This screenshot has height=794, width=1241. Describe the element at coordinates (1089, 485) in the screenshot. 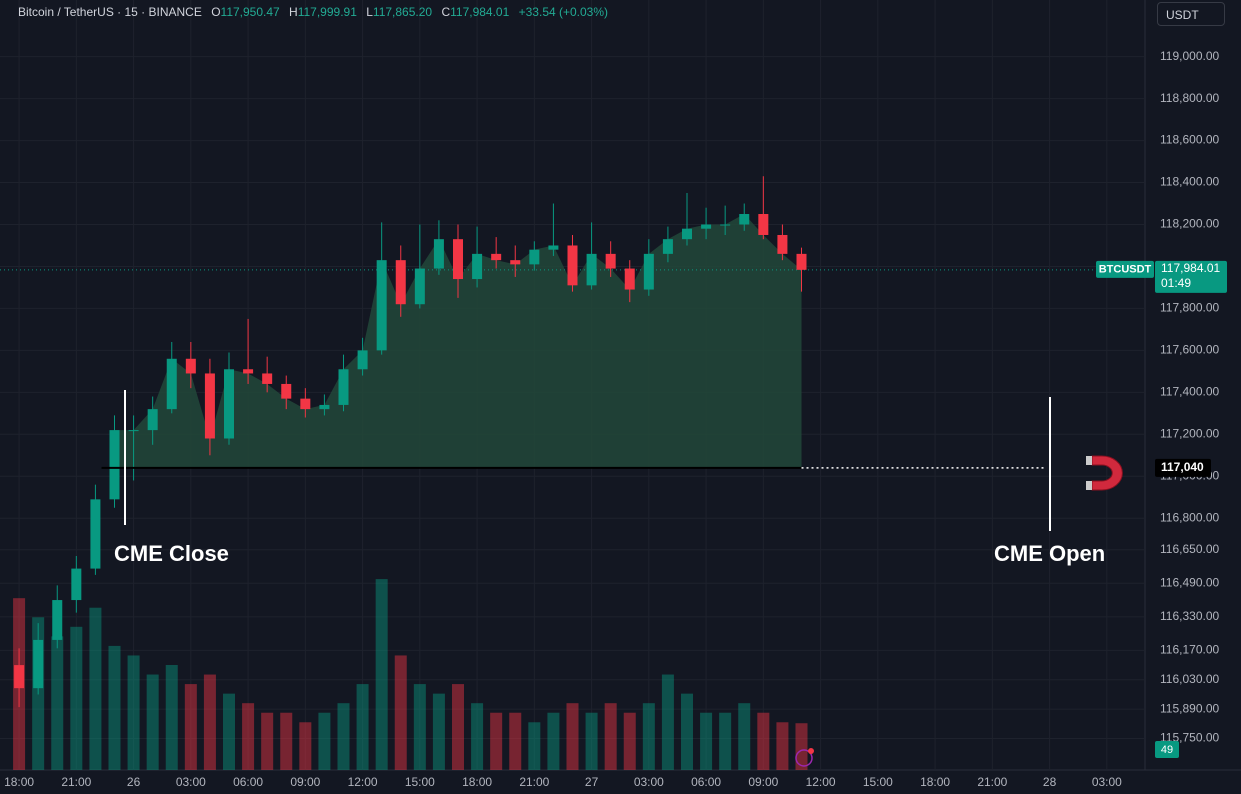

I see `magnet-tip` at that location.